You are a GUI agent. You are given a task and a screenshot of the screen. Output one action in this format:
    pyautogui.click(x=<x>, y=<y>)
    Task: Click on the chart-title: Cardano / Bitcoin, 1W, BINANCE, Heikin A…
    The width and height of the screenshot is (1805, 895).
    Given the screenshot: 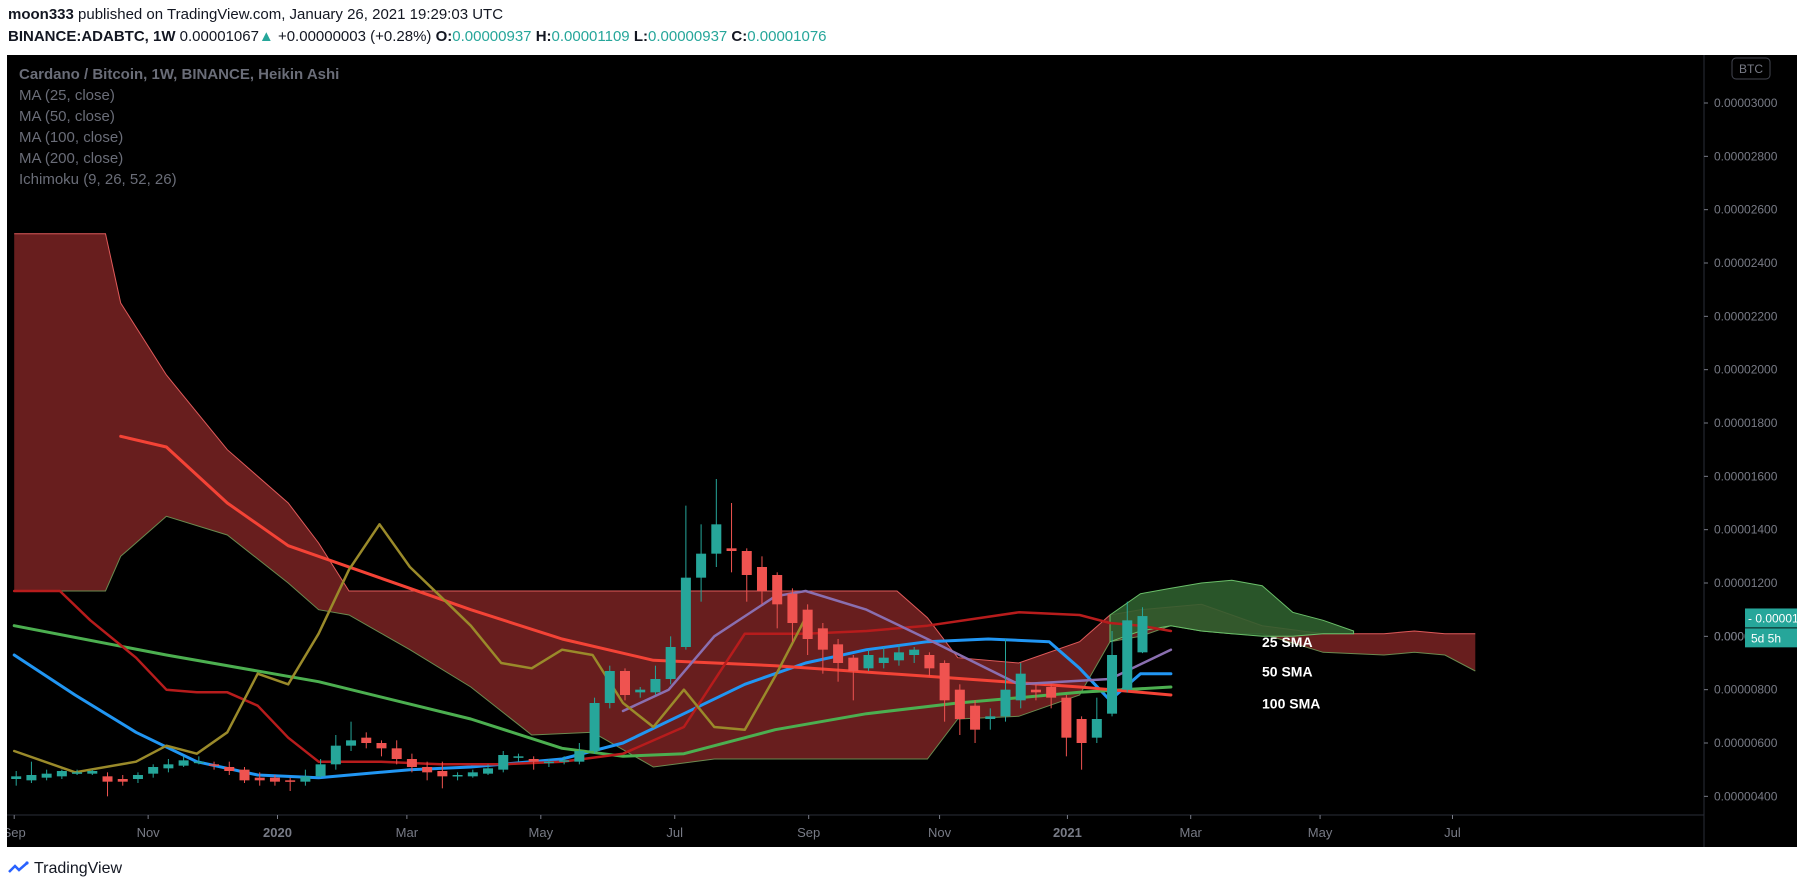 What is the action you would take?
    pyautogui.click(x=179, y=74)
    